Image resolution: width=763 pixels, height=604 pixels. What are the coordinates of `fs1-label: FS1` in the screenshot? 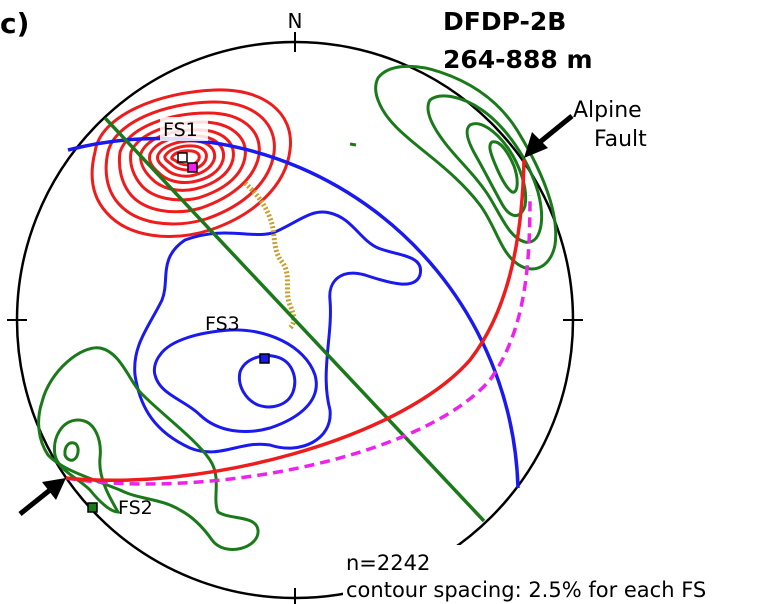 It's located at (180, 130).